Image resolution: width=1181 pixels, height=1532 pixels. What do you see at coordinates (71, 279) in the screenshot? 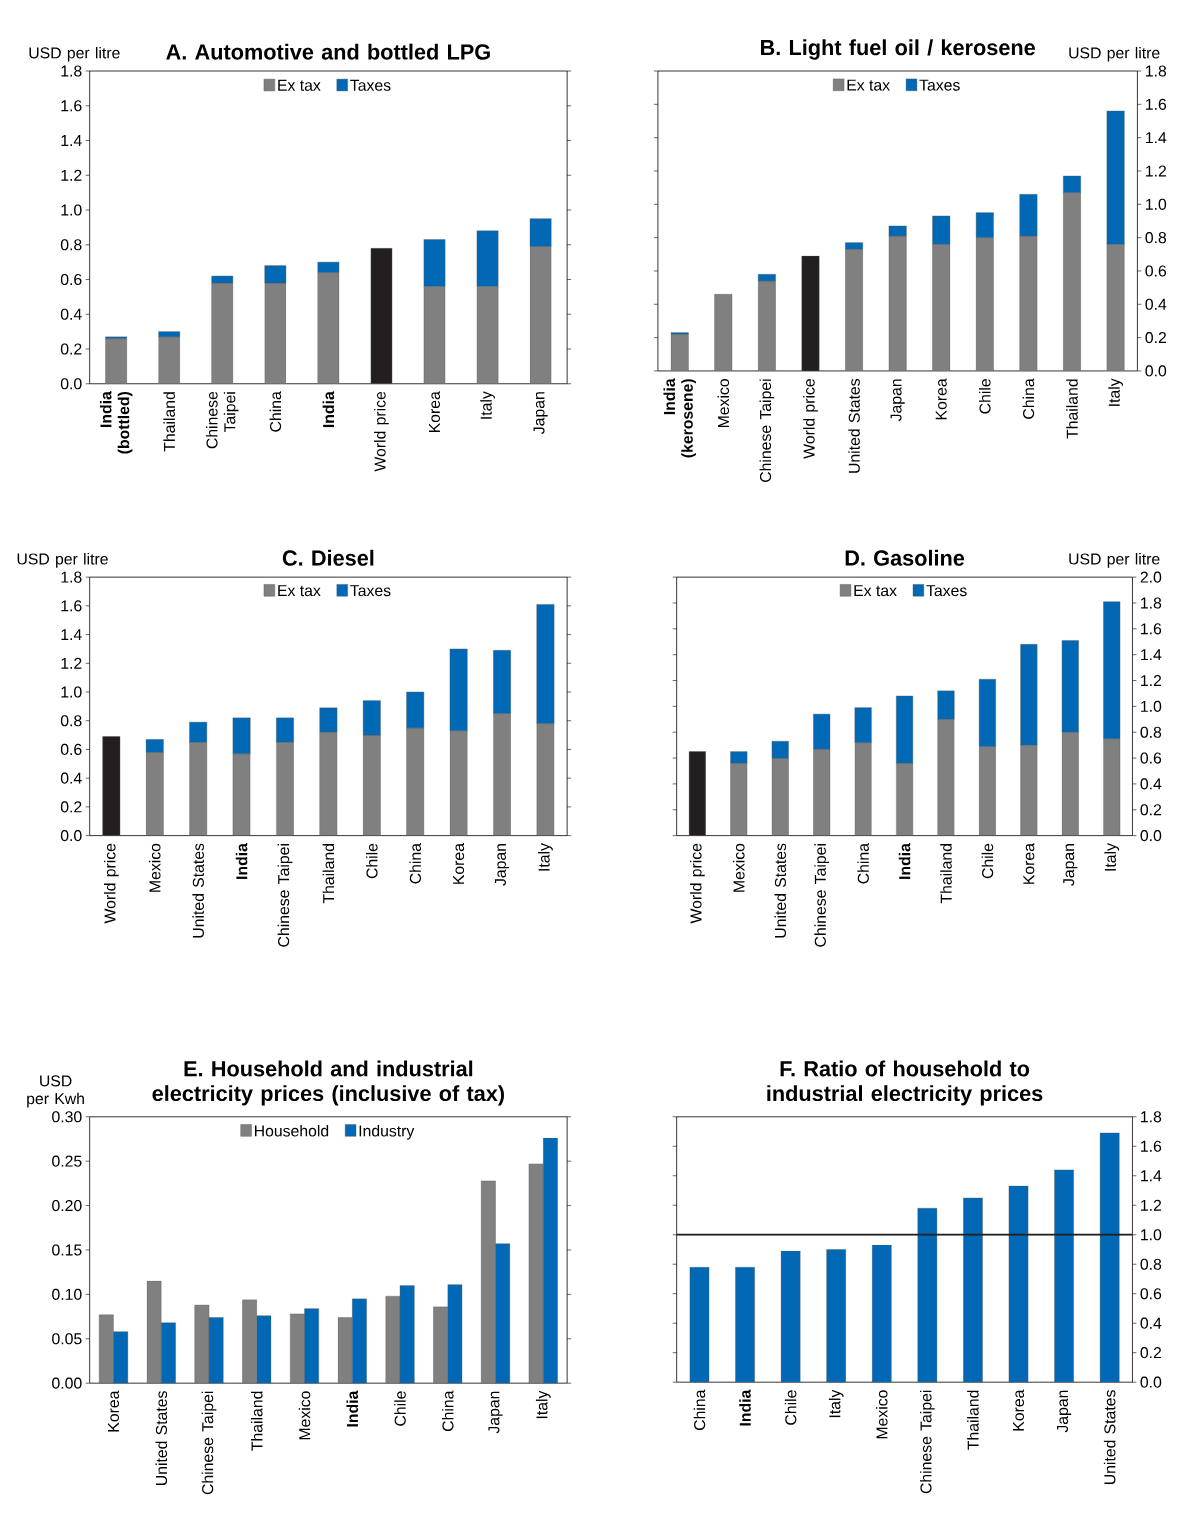
I see `y-tick-label: 0.6` at bounding box center [71, 279].